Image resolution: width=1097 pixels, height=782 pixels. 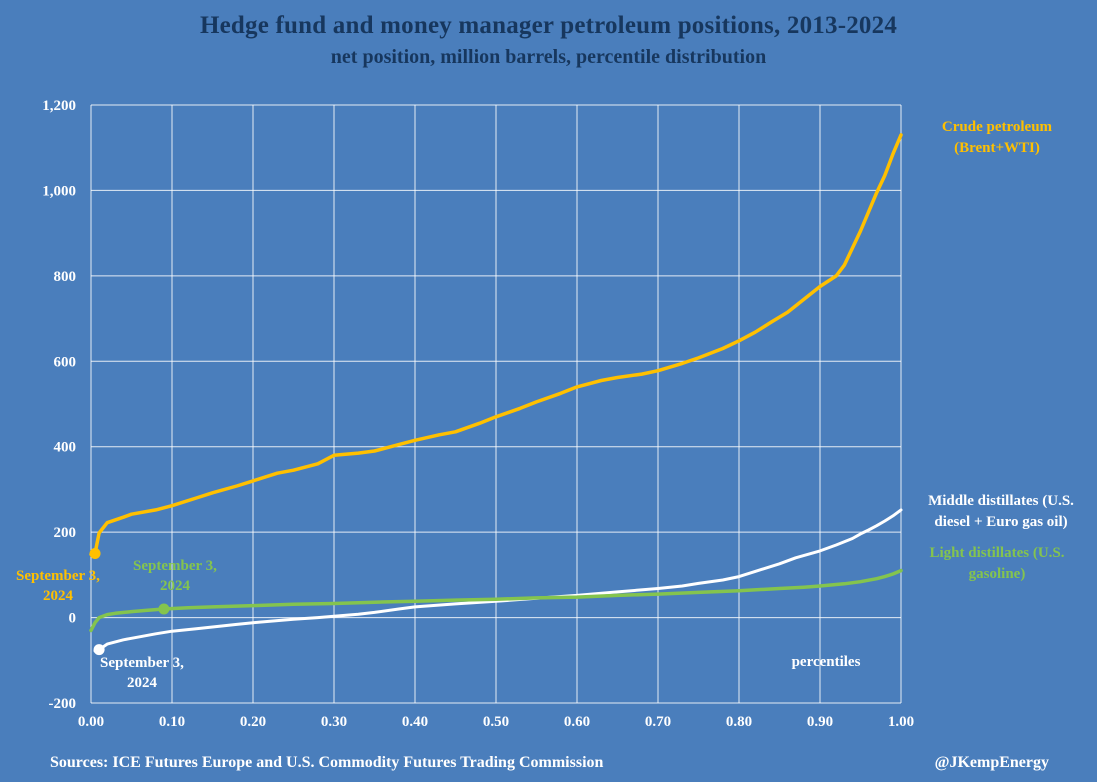 What do you see at coordinates (739, 722) in the screenshot?
I see `x-tick-label: 0.80` at bounding box center [739, 722].